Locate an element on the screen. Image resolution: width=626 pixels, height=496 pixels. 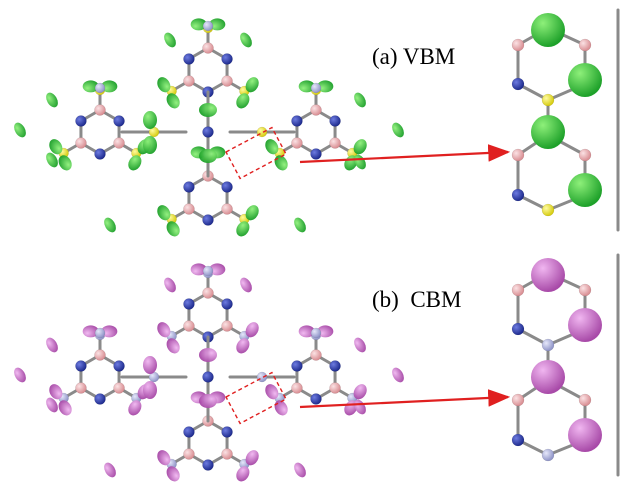
pointer-arrow is located at coordinates (405, 399).